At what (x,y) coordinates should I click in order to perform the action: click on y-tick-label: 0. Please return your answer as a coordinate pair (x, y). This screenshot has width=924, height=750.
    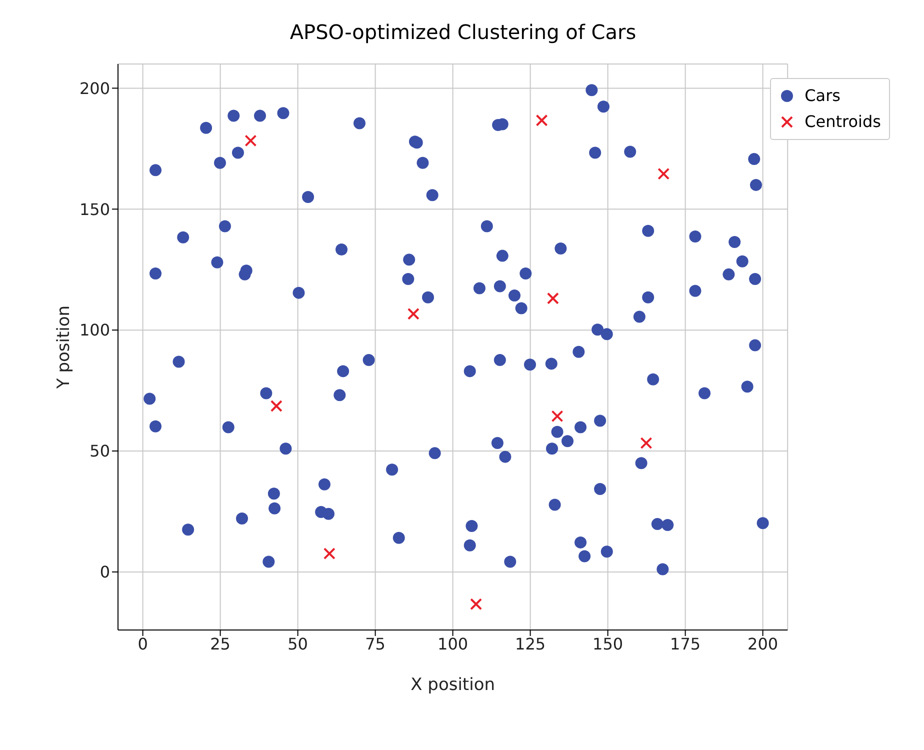
    Looking at the image, I should click on (105, 572).